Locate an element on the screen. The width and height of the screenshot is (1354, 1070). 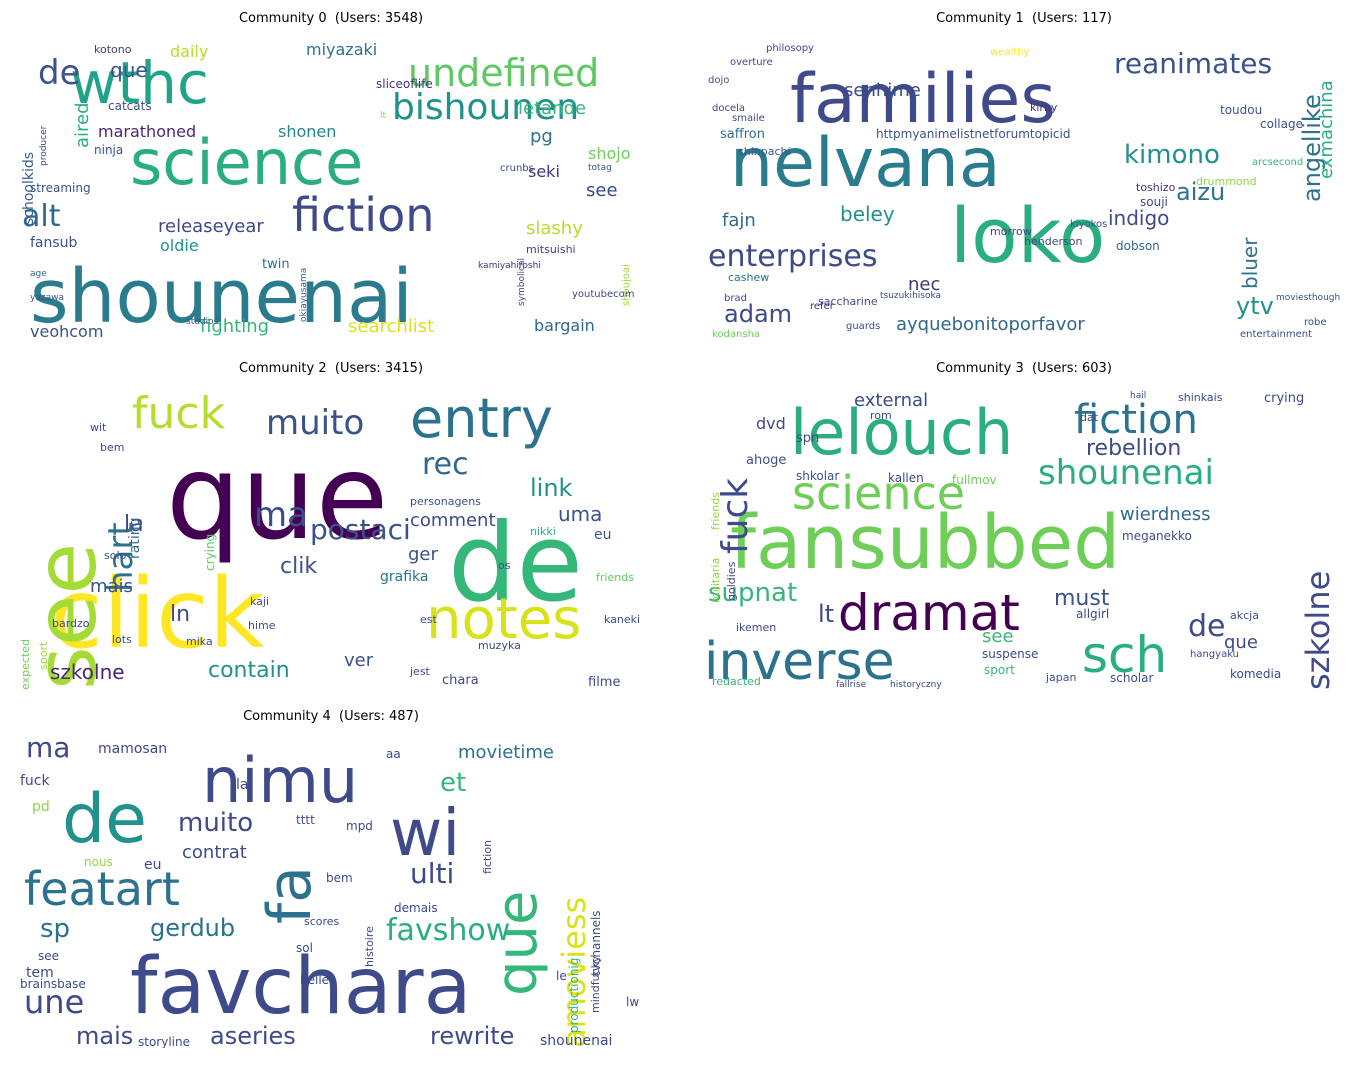
word-szkolne: szkolne is located at coordinates (1318, 630).